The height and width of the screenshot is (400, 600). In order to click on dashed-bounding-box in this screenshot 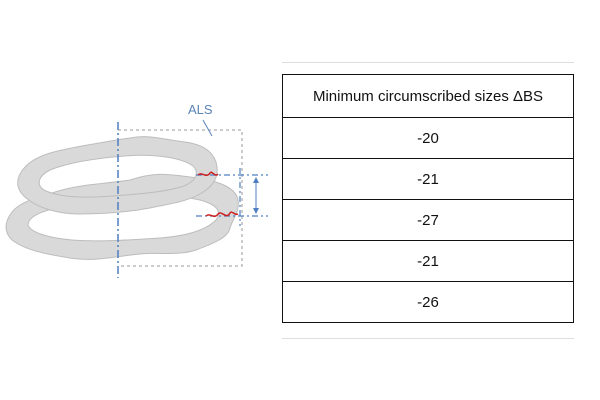, I will do `click(180, 198)`.